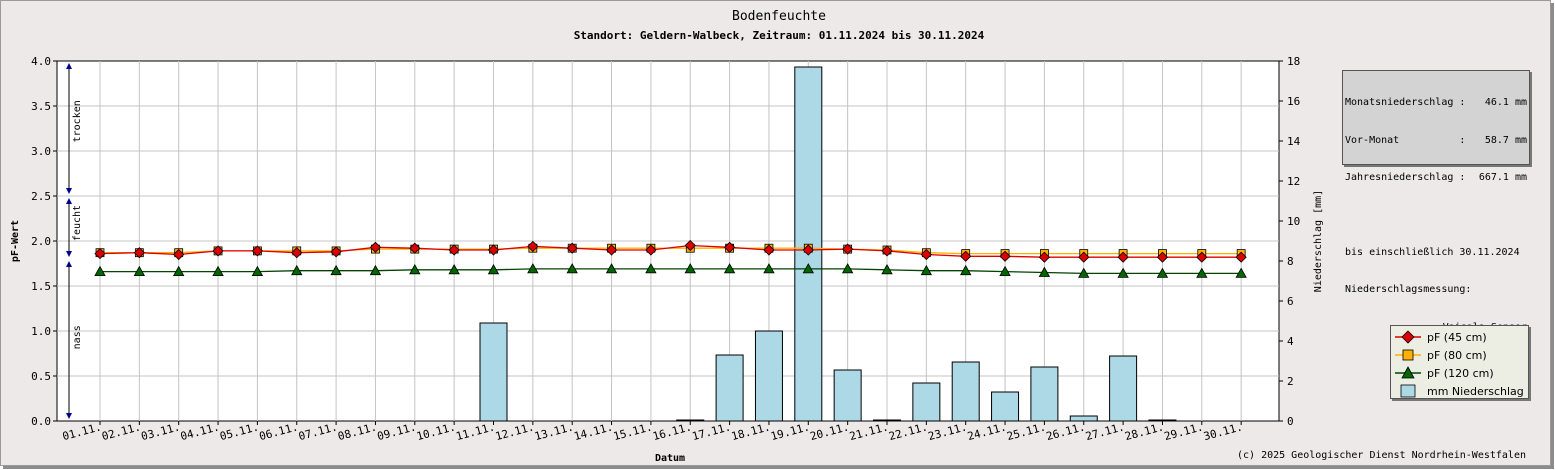 This screenshot has width=1555, height=470. I want to click on zone-label-trocken: trocken, so click(77, 121).